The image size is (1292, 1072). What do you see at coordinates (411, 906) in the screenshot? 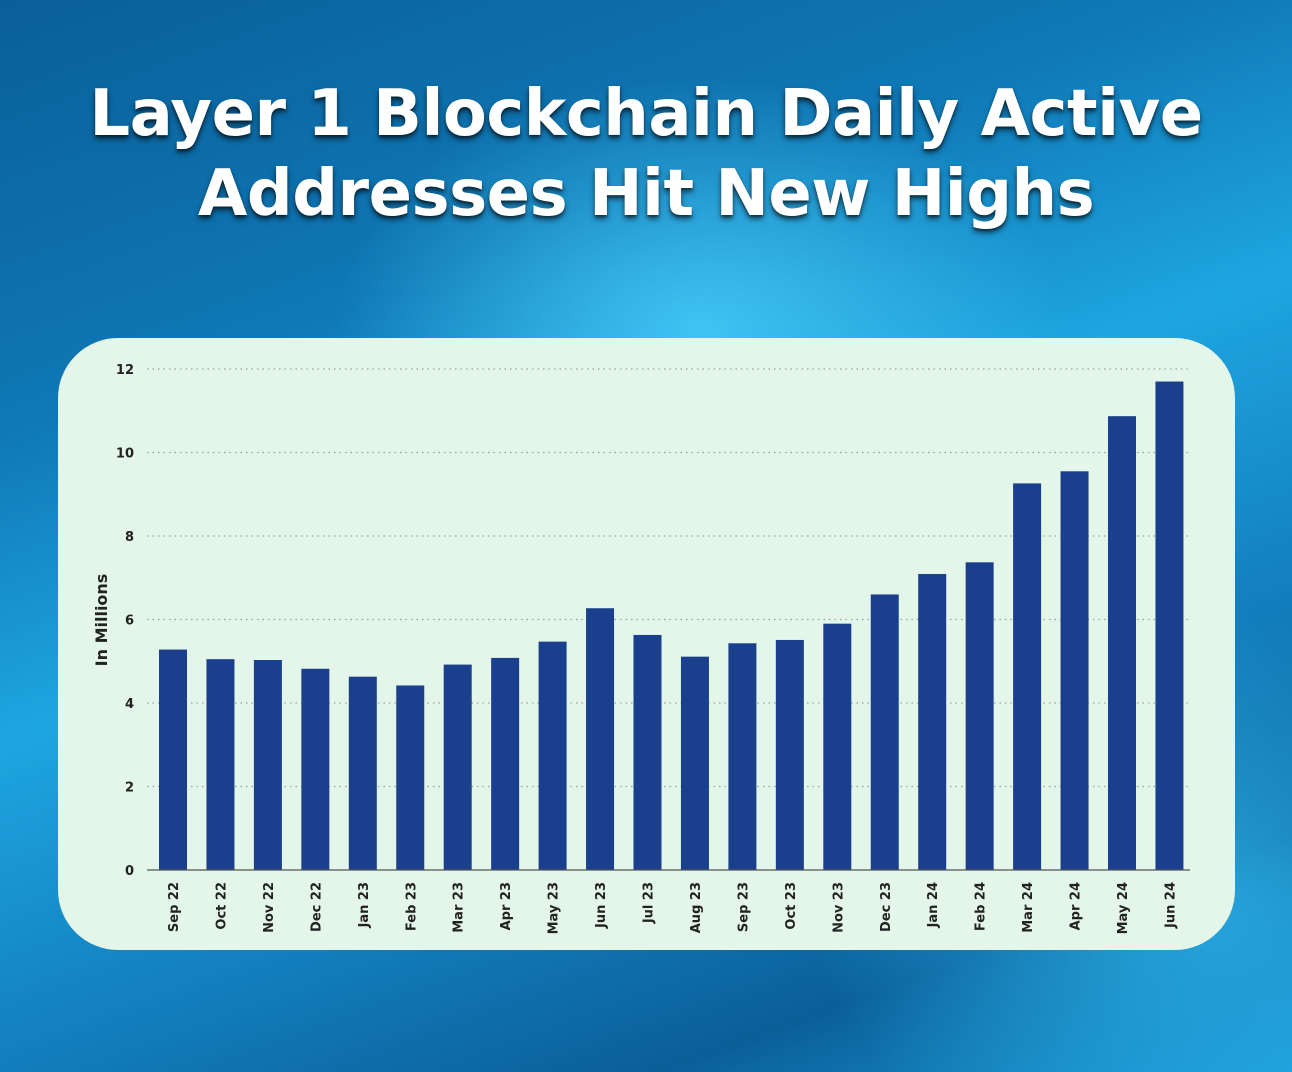
I see `x-tick-label: Feb 23` at bounding box center [411, 906].